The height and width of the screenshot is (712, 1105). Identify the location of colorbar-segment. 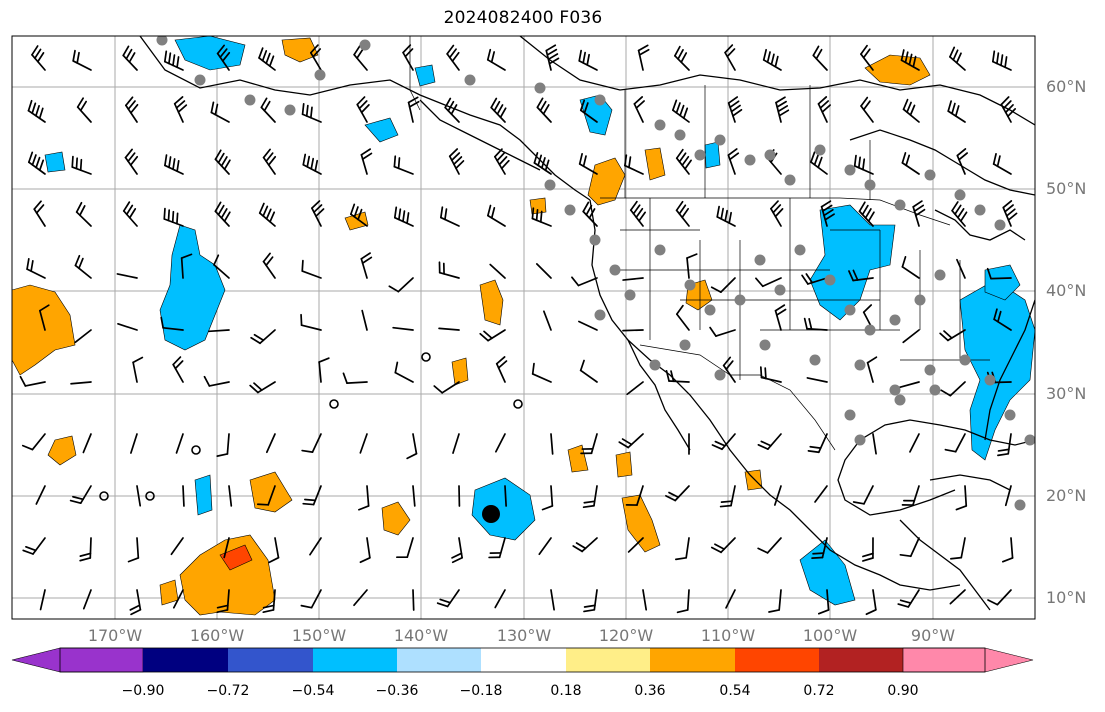
(777, 660).